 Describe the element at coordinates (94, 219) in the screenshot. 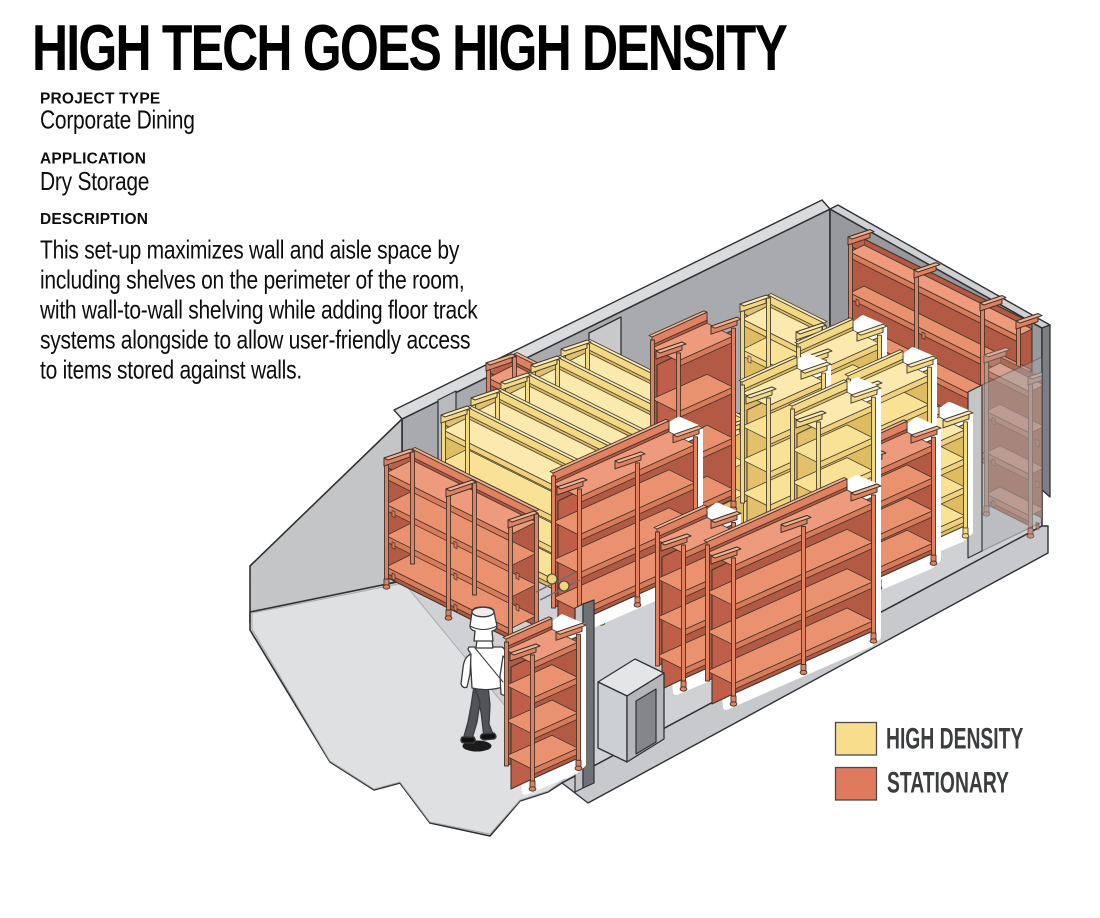

I see `svg-text: DESCRIPTION` at that location.